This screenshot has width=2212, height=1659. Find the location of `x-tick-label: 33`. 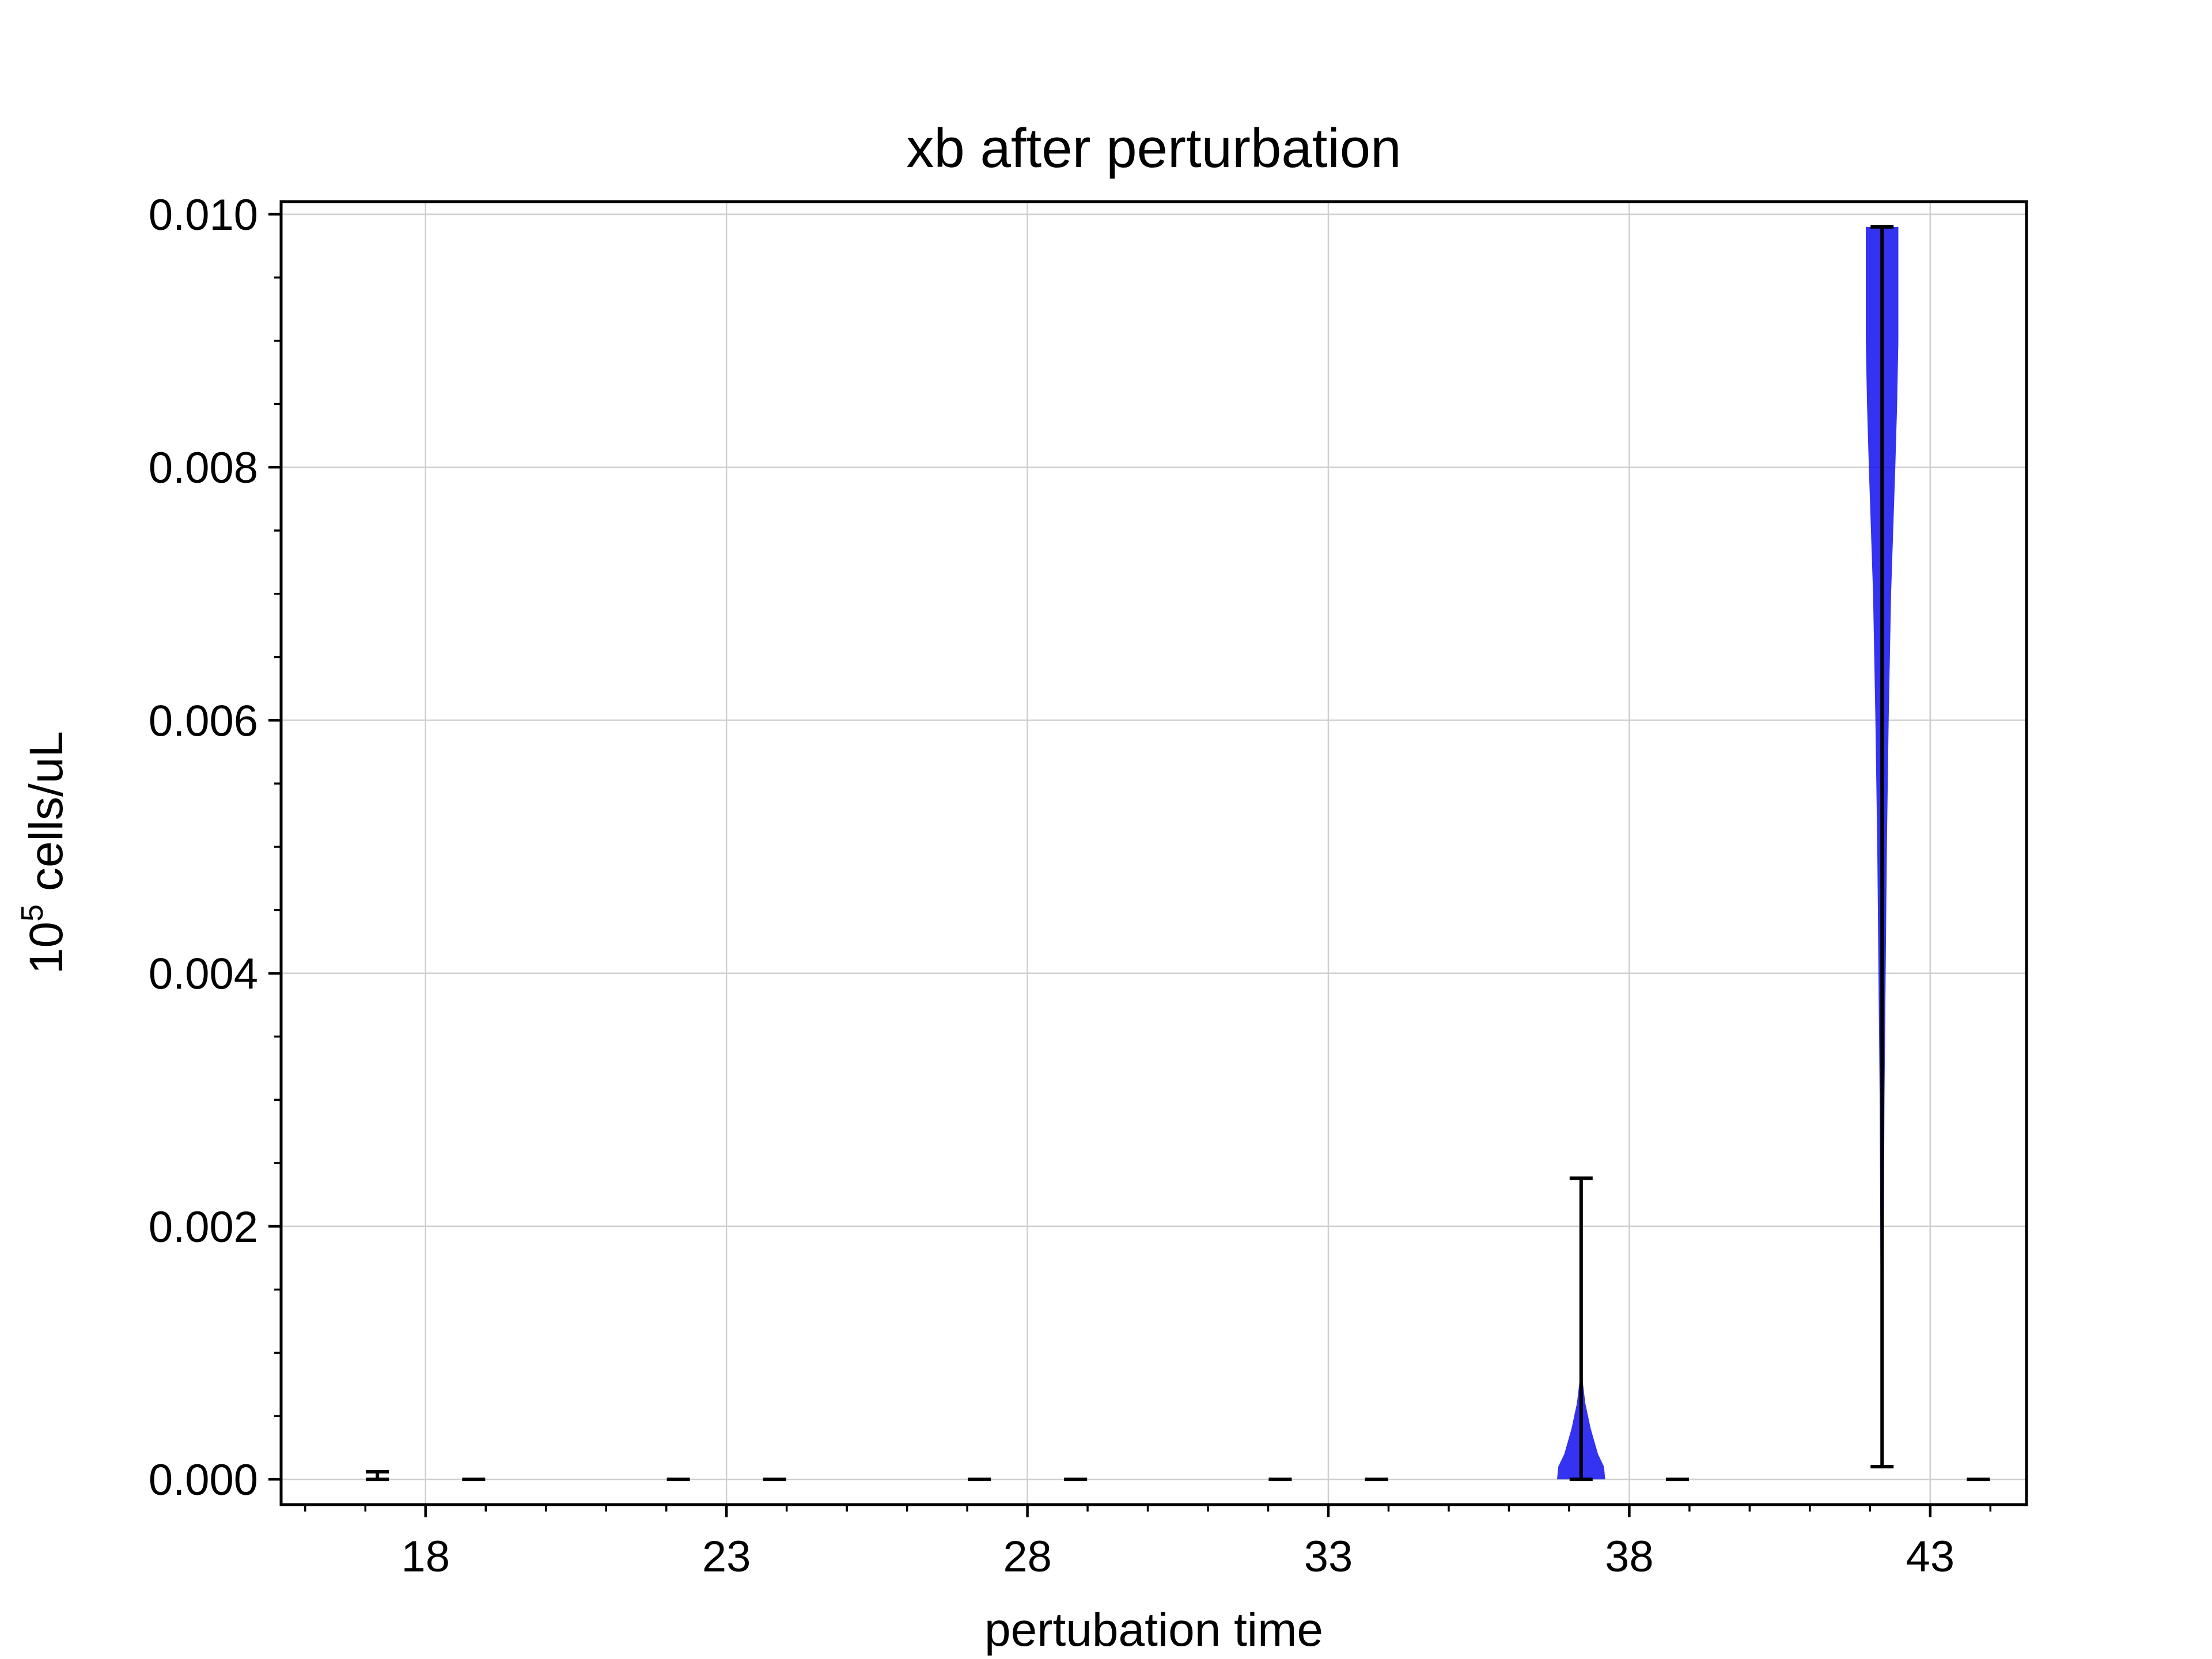

x-tick-label: 33 is located at coordinates (1328, 1556).